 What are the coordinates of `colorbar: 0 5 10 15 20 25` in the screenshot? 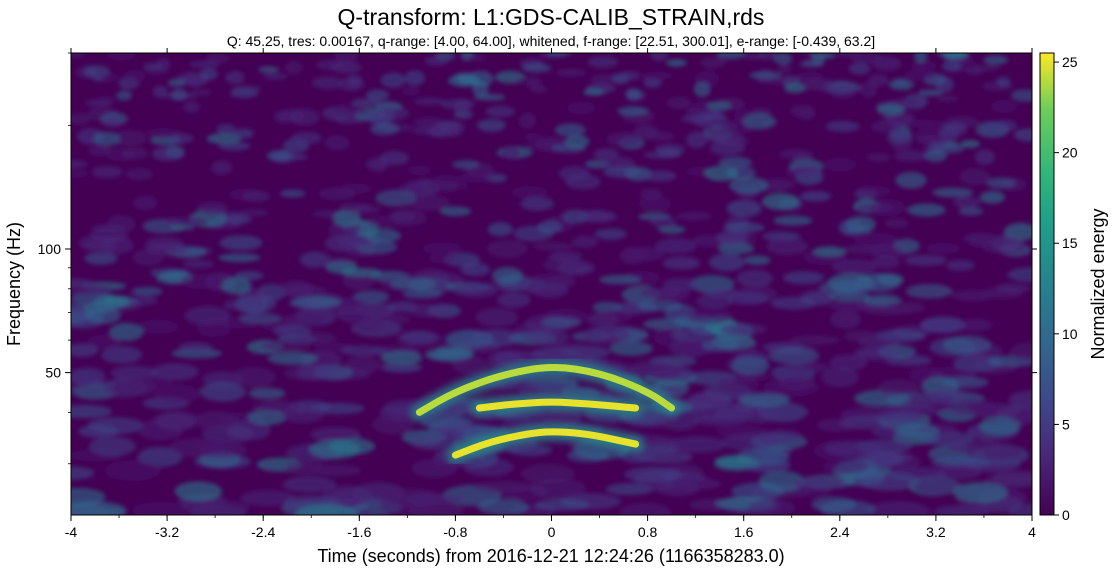 It's located at (1058, 287).